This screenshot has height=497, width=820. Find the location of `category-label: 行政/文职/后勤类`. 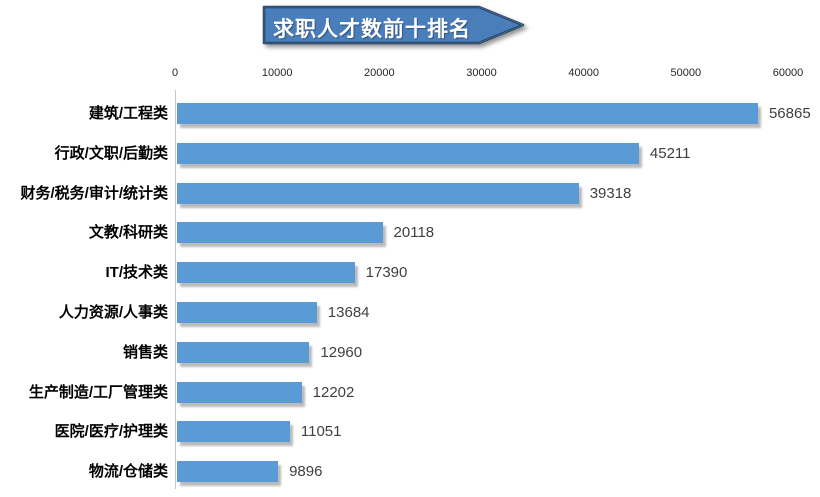

category-label: 行政/文职/后勤类 is located at coordinates (111, 153).